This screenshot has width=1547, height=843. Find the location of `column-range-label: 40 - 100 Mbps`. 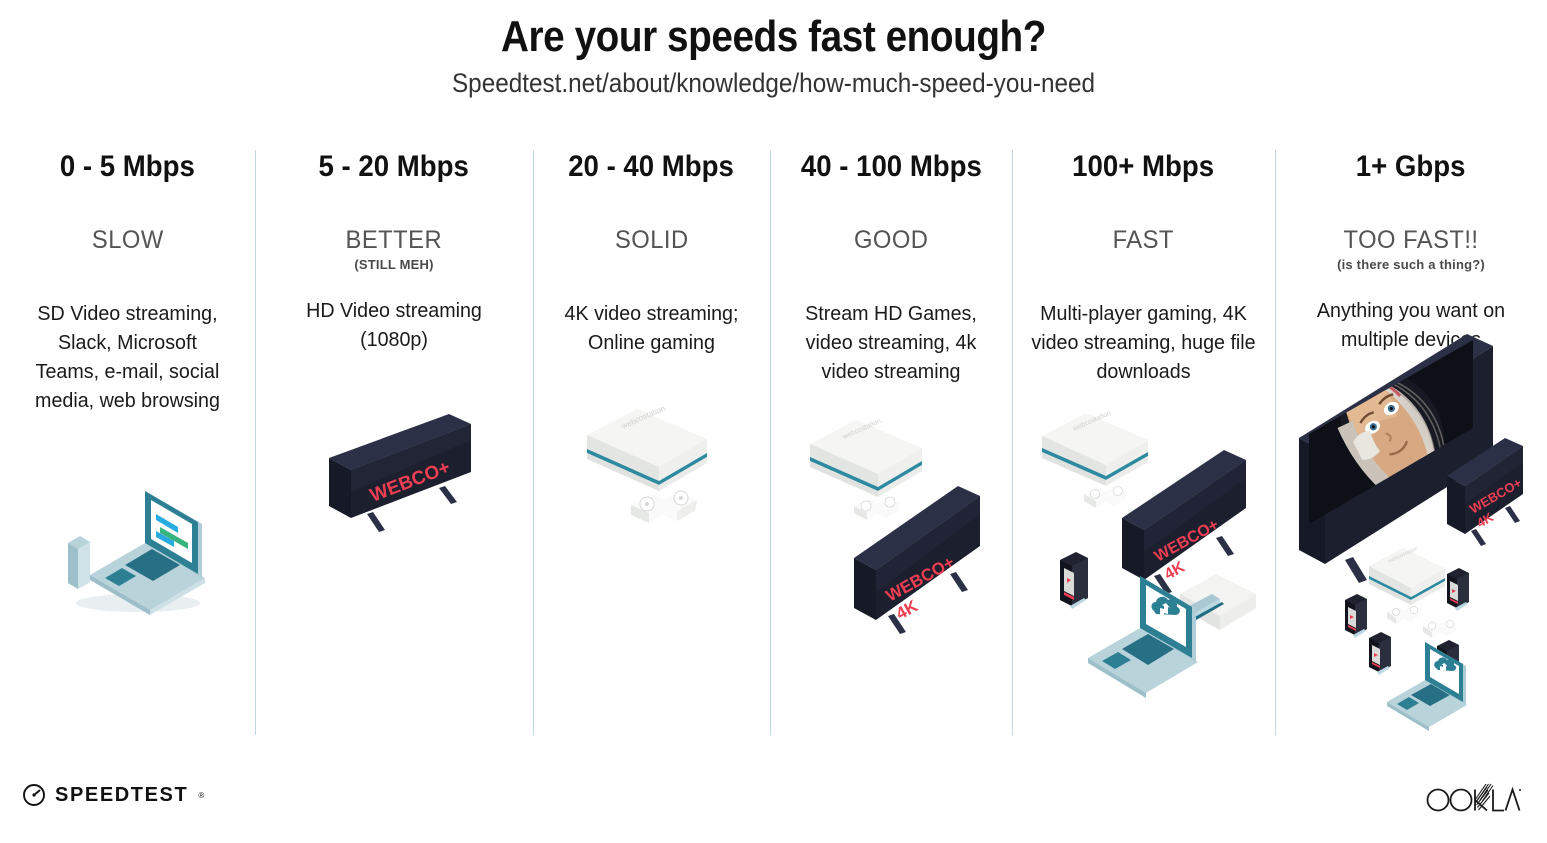

column-range-label: 40 - 100 Mbps is located at coordinates (891, 166).